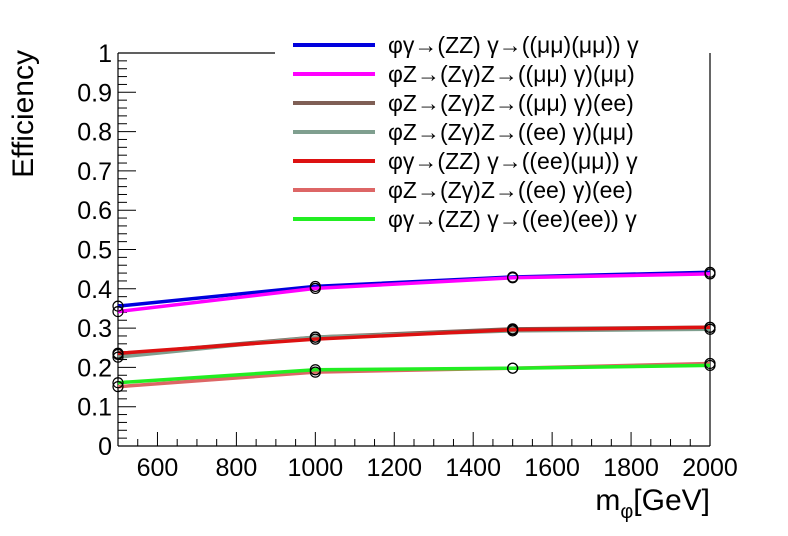 The image size is (788, 536). Describe the element at coordinates (94, 211) in the screenshot. I see `y-tick-label: 0.6` at that location.